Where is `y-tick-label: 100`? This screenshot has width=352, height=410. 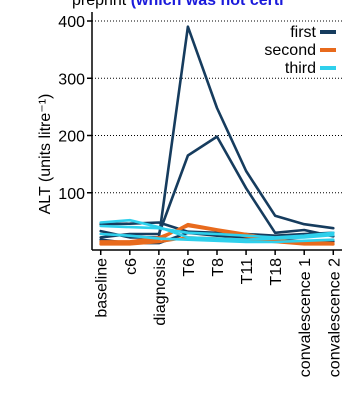
y-tick-label: 100 is located at coordinates (71, 194).